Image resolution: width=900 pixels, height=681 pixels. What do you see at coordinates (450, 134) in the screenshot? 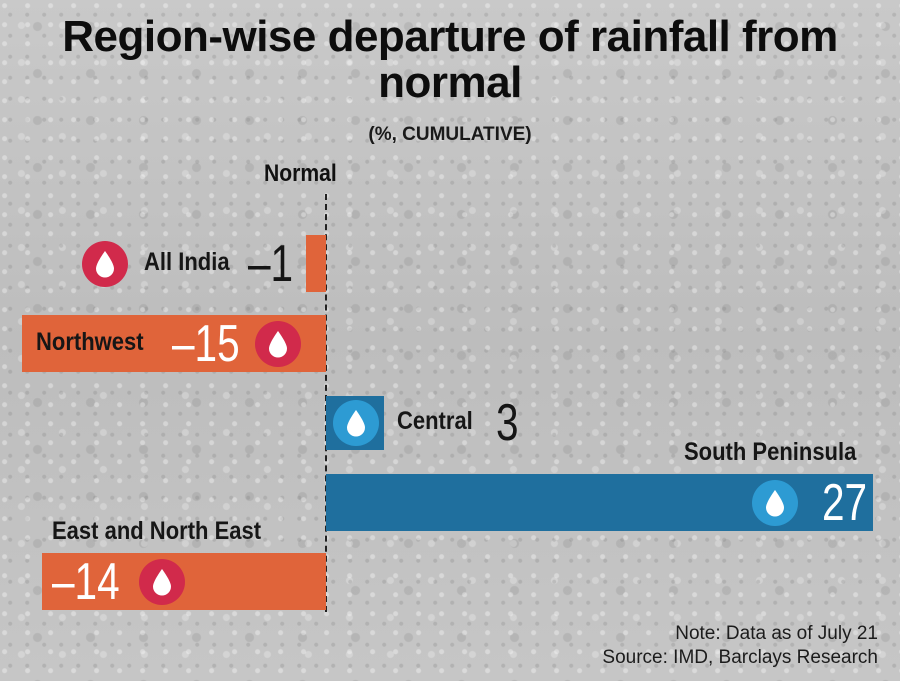
I see `chart-subtitle: (%, CUMULATIVE)` at bounding box center [450, 134].